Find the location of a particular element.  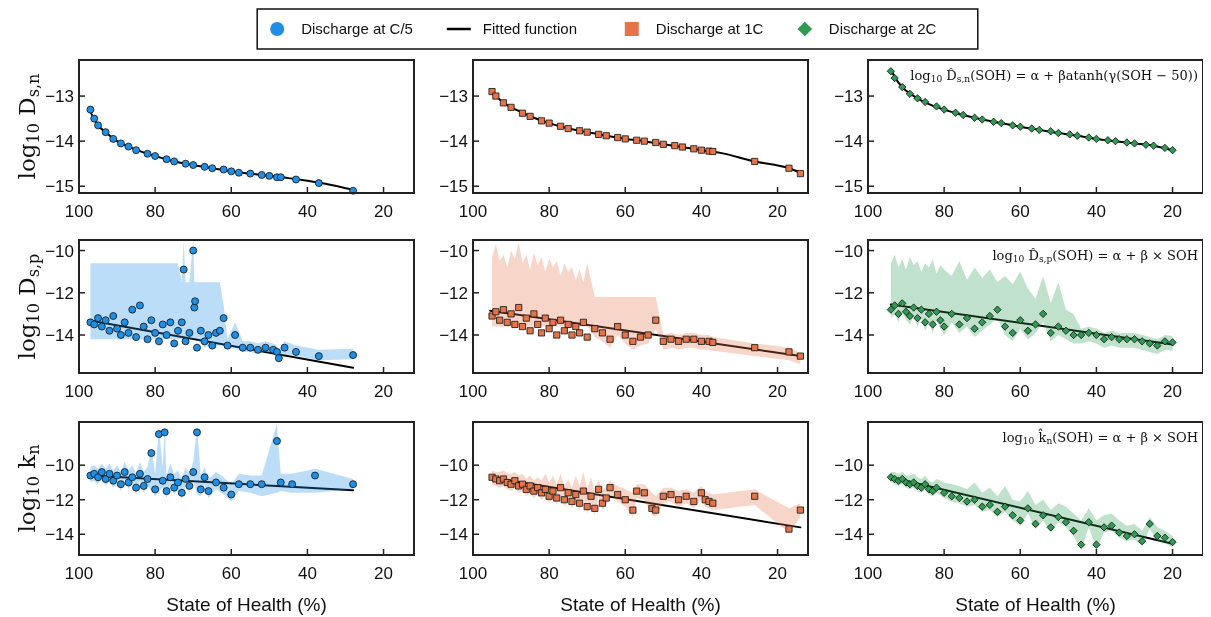

annotation: log$_{10}$ D̂$_{s,p}$(SOH) = α + β × SOH is located at coordinates (1095, 256).